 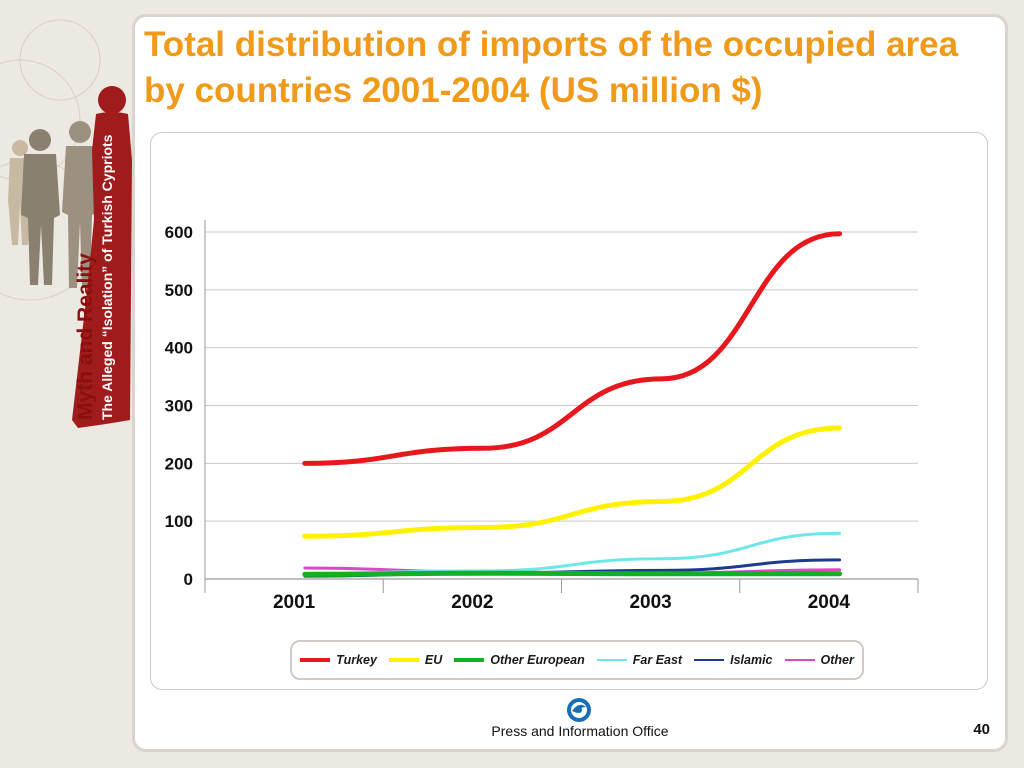 What do you see at coordinates (579, 710) in the screenshot?
I see `press-office-logo-icon` at bounding box center [579, 710].